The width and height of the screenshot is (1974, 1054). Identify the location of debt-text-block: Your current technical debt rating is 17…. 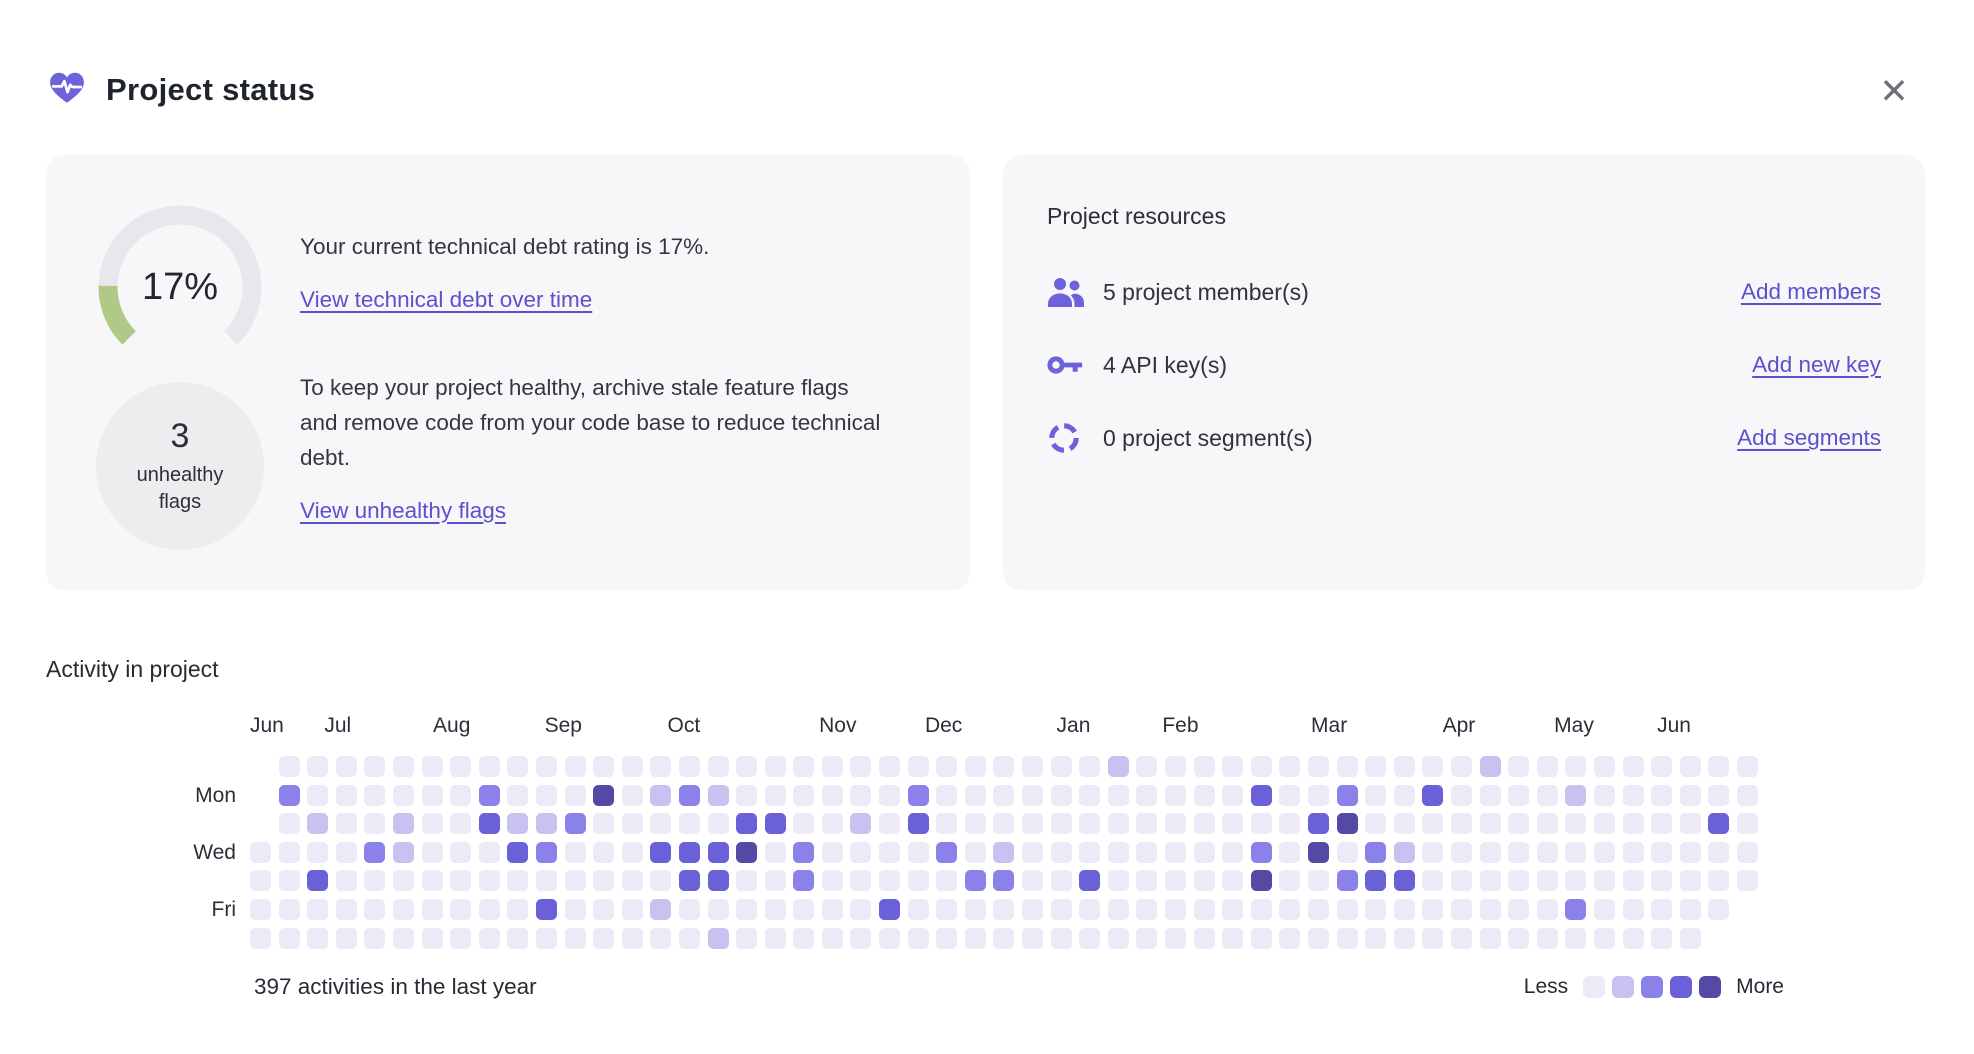
(596, 377).